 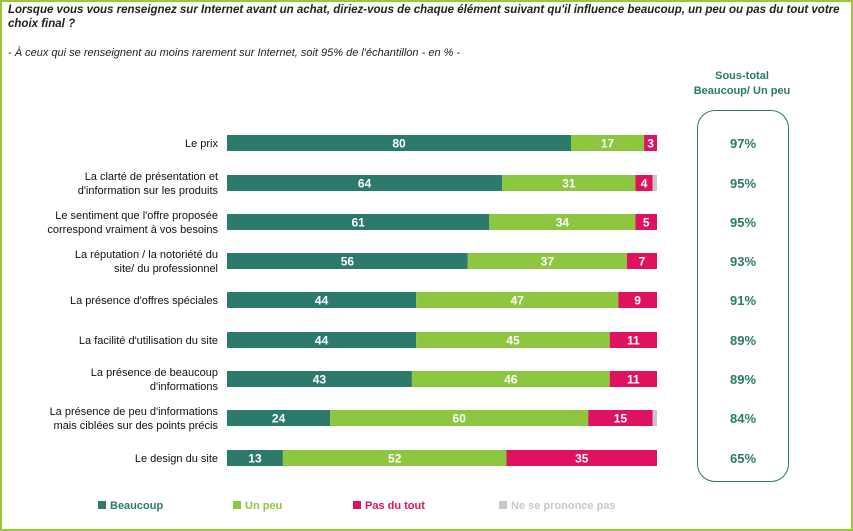 I want to click on category-label: La facilité d'utilisation du site, so click(x=148, y=341).